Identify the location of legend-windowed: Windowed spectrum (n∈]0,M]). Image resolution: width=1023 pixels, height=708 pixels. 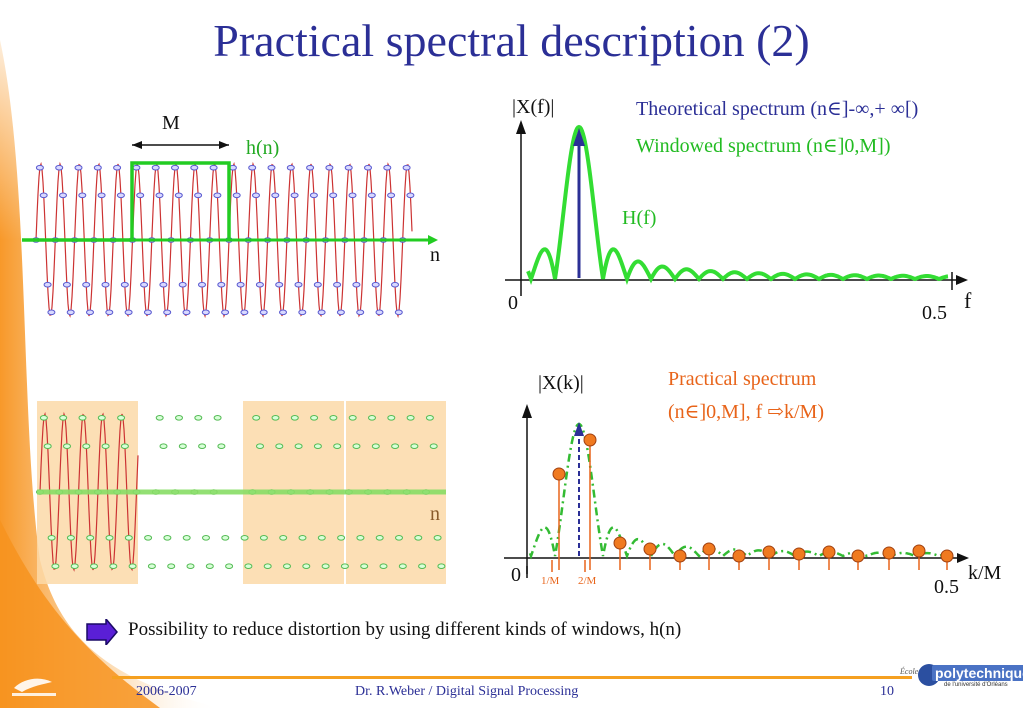
(763, 146).